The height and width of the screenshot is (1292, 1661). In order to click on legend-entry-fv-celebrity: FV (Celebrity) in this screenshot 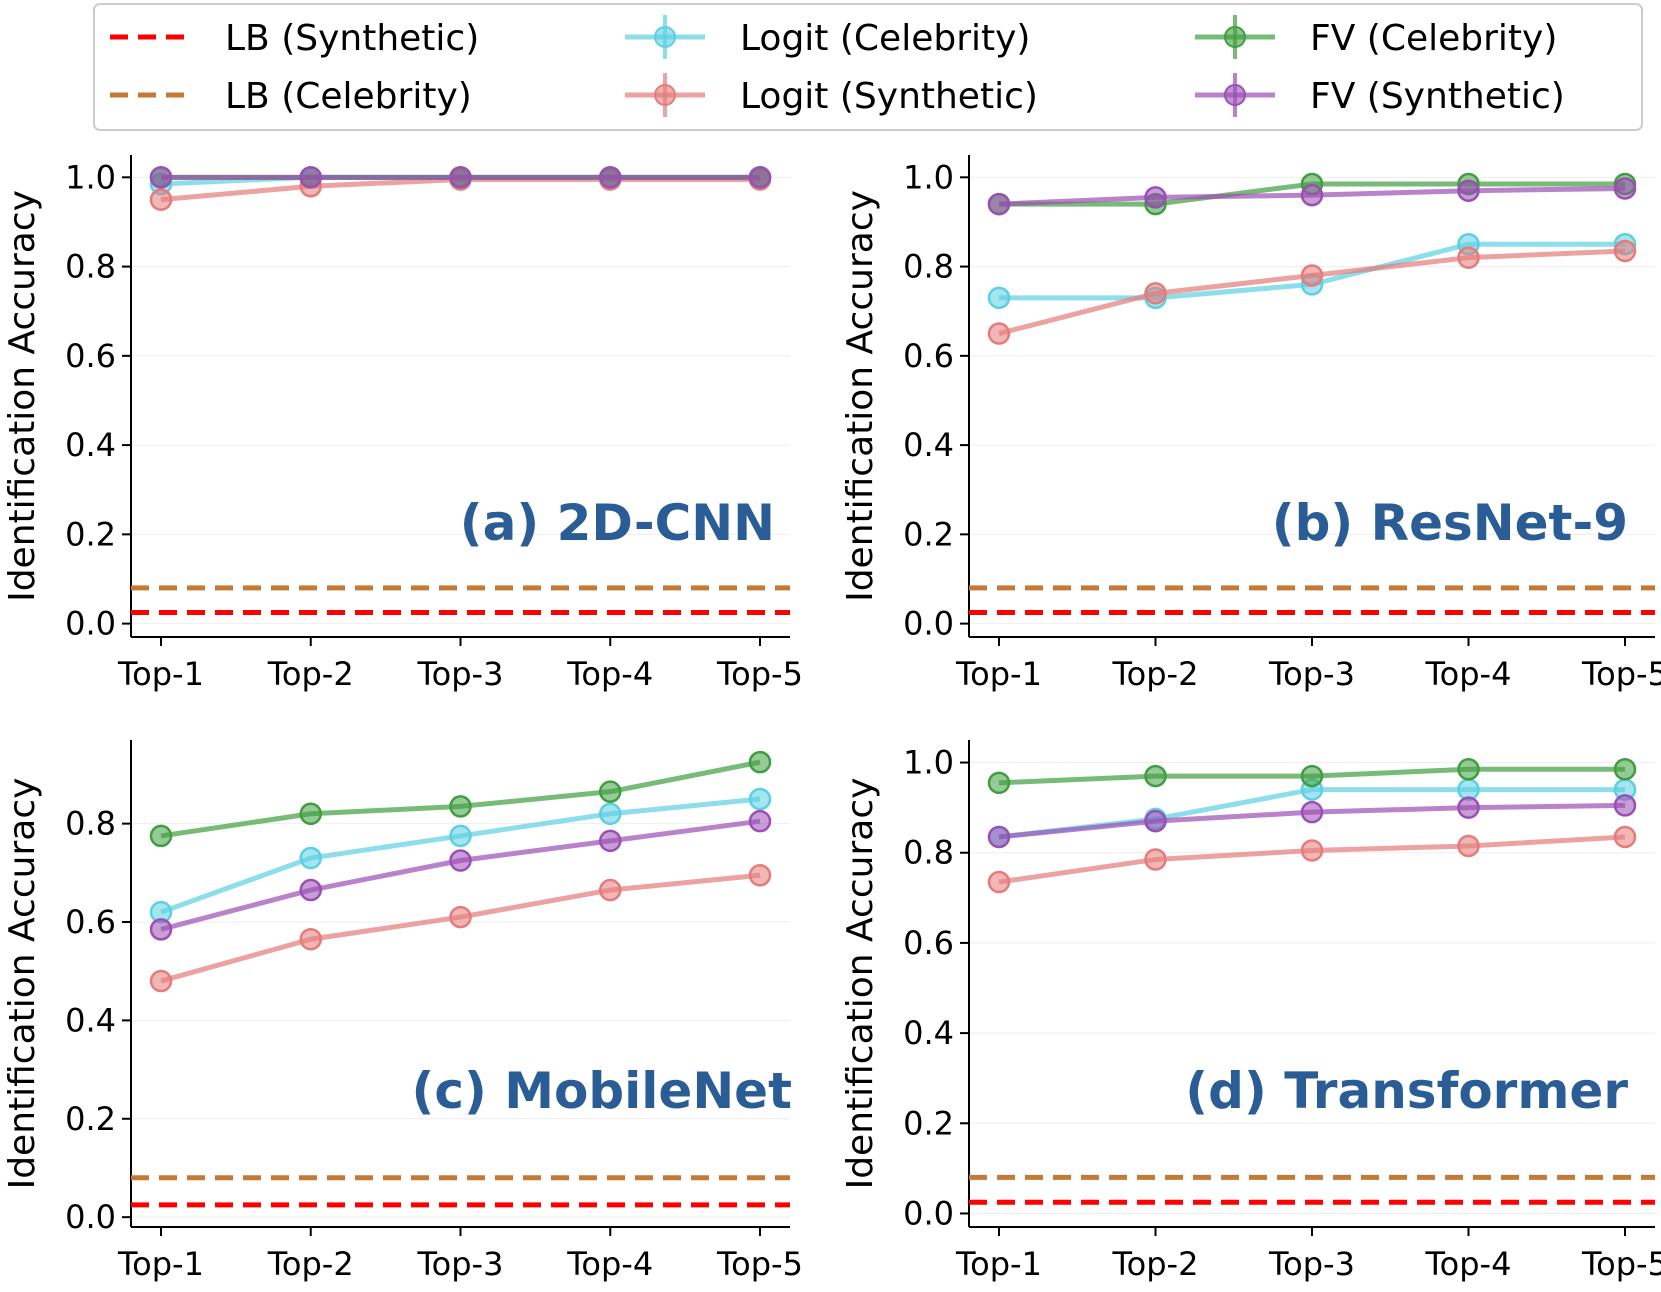, I will do `click(1376, 37)`.